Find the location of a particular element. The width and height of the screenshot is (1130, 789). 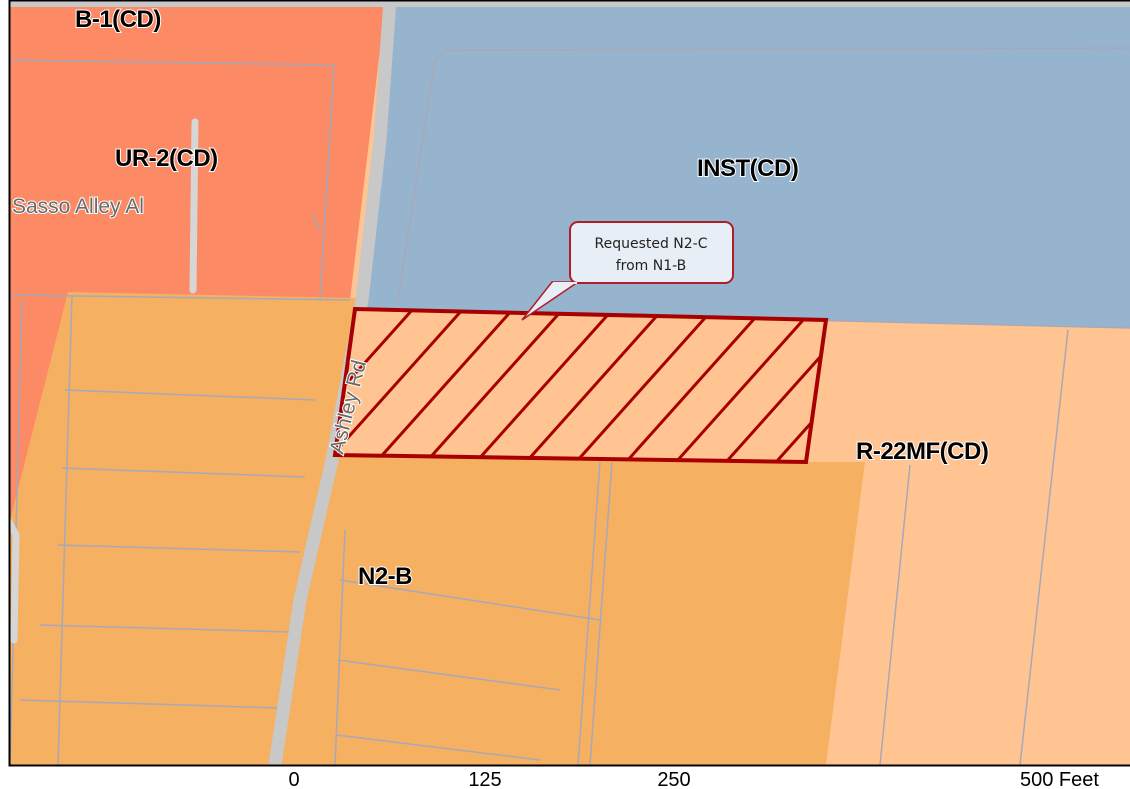

zone-label-inst: INST(CD) is located at coordinates (747, 168).